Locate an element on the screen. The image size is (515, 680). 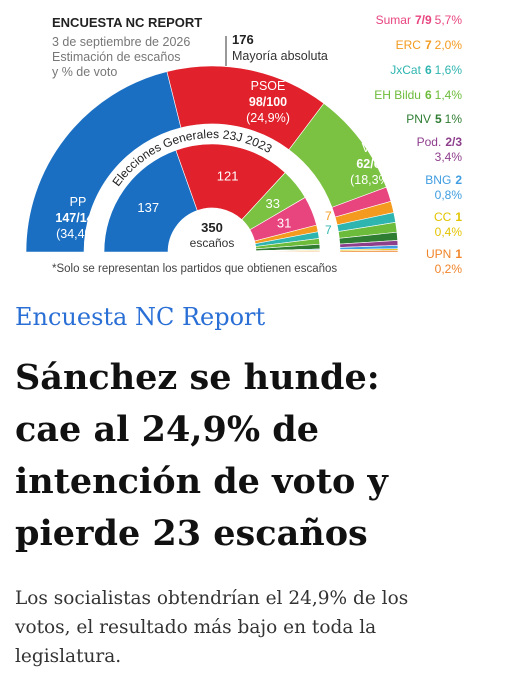
legend-entry: Pod. 2/3 is located at coordinates (440, 142).